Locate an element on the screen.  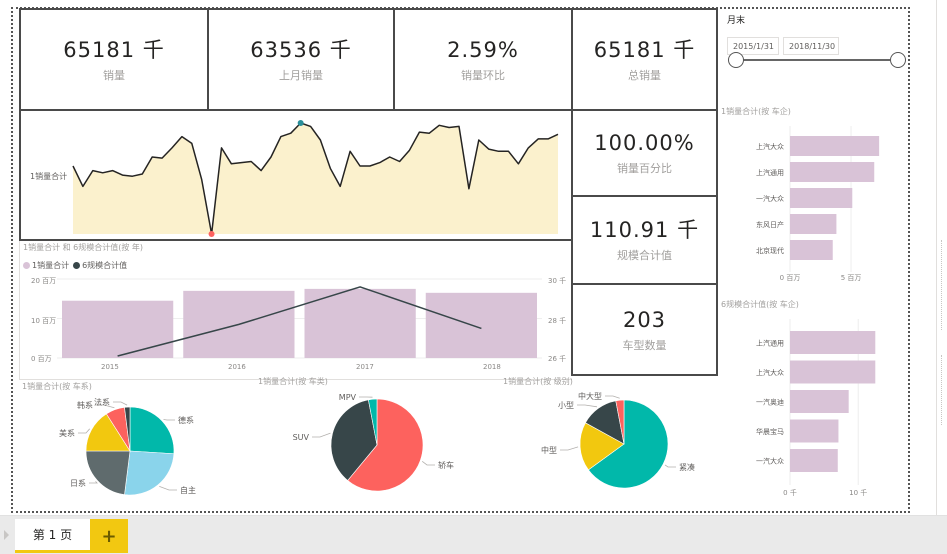
pie-chart-level-visual: 1销量合计(按 级别) 紧凑 中型 小型 中大型 is located at coordinates (610, 436).